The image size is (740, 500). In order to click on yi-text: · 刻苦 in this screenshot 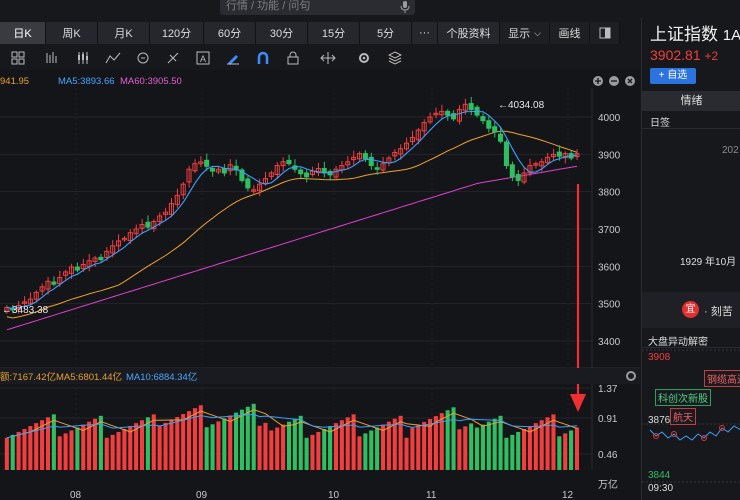, I will do `click(718, 312)`.